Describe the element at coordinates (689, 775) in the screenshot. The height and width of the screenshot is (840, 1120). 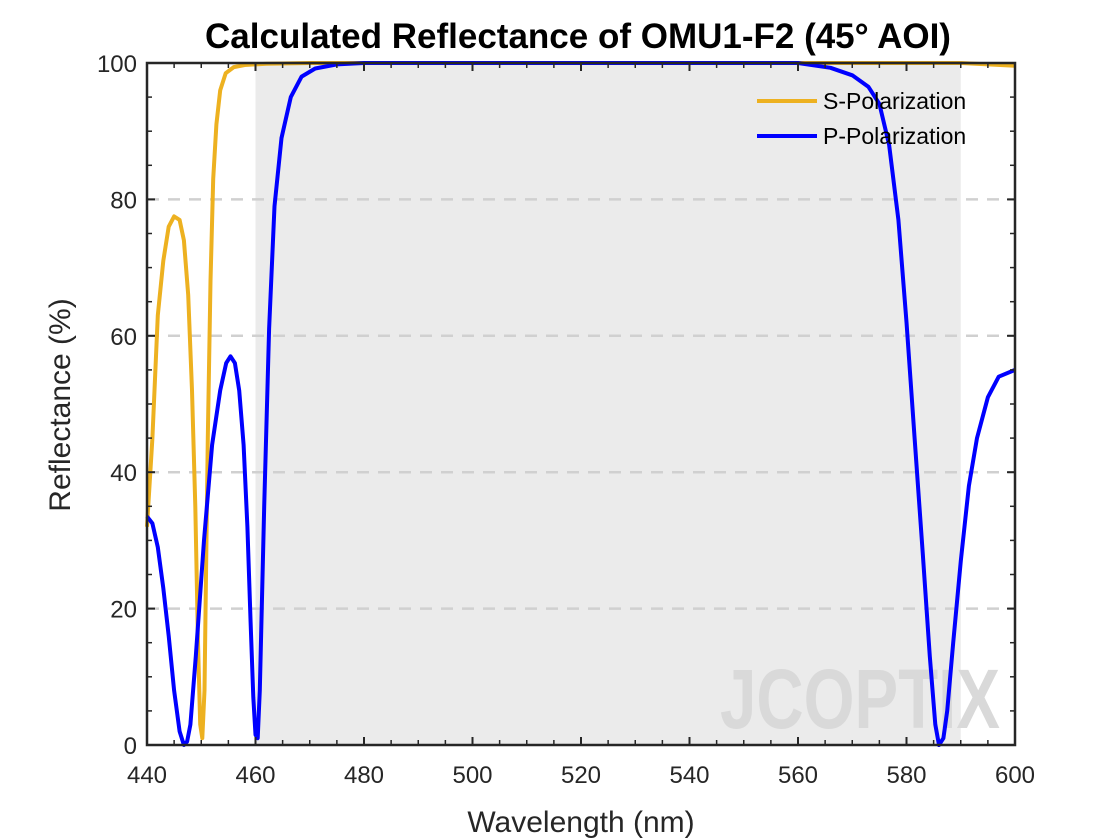
I see `x-tick-label-540: 540` at that location.